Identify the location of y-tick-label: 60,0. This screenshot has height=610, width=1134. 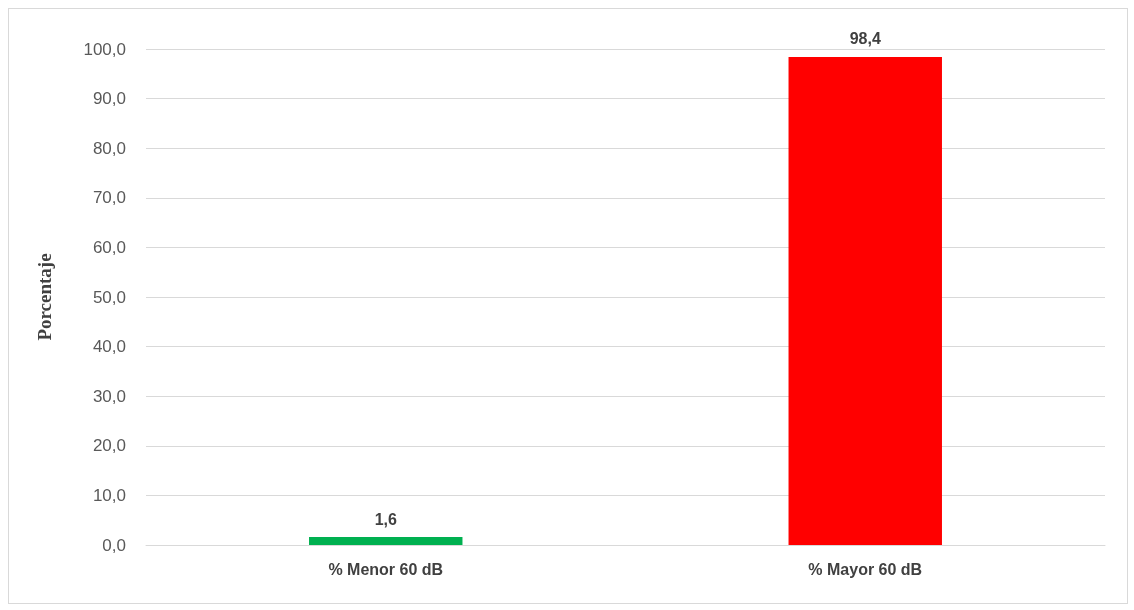
(109, 247).